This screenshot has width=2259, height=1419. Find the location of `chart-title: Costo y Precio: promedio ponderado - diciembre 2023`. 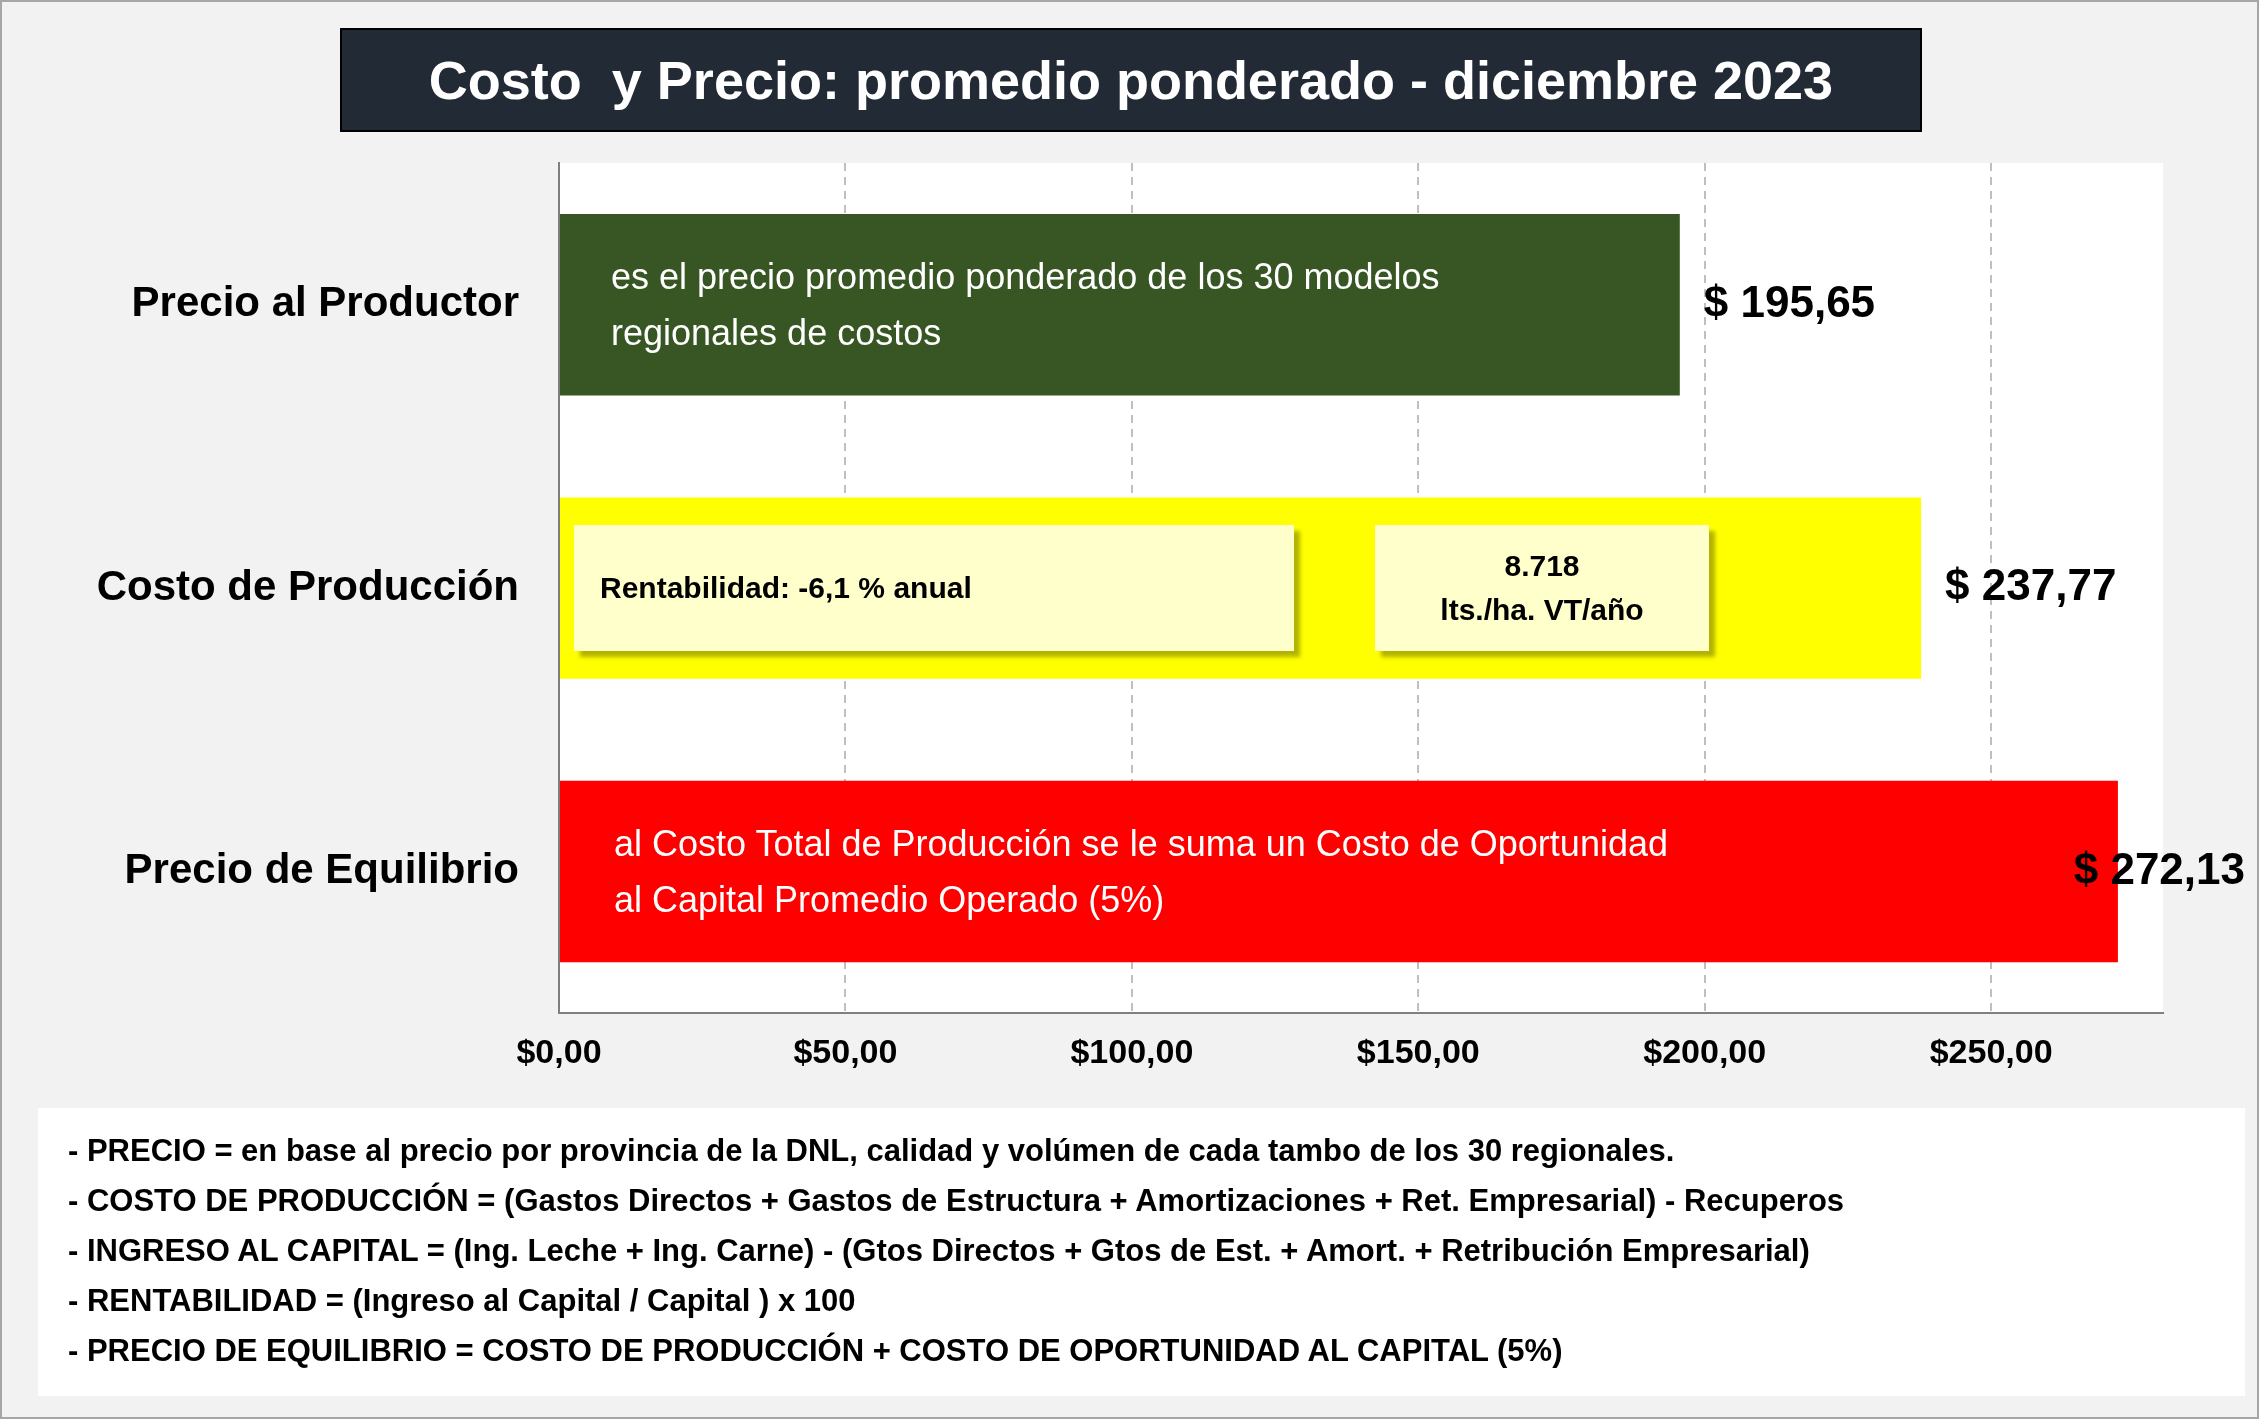

chart-title: Costo y Precio: promedio ponderado - diciembre 2023 is located at coordinates (1131, 80).